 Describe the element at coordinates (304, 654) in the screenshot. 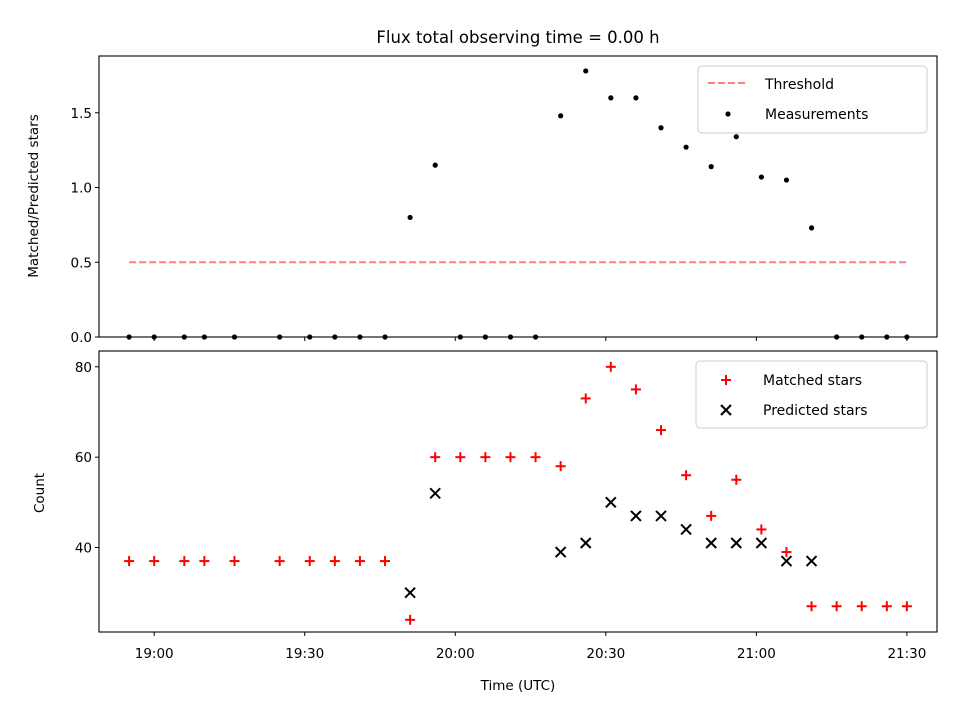

I see `x-tick-label: 19:30` at that location.